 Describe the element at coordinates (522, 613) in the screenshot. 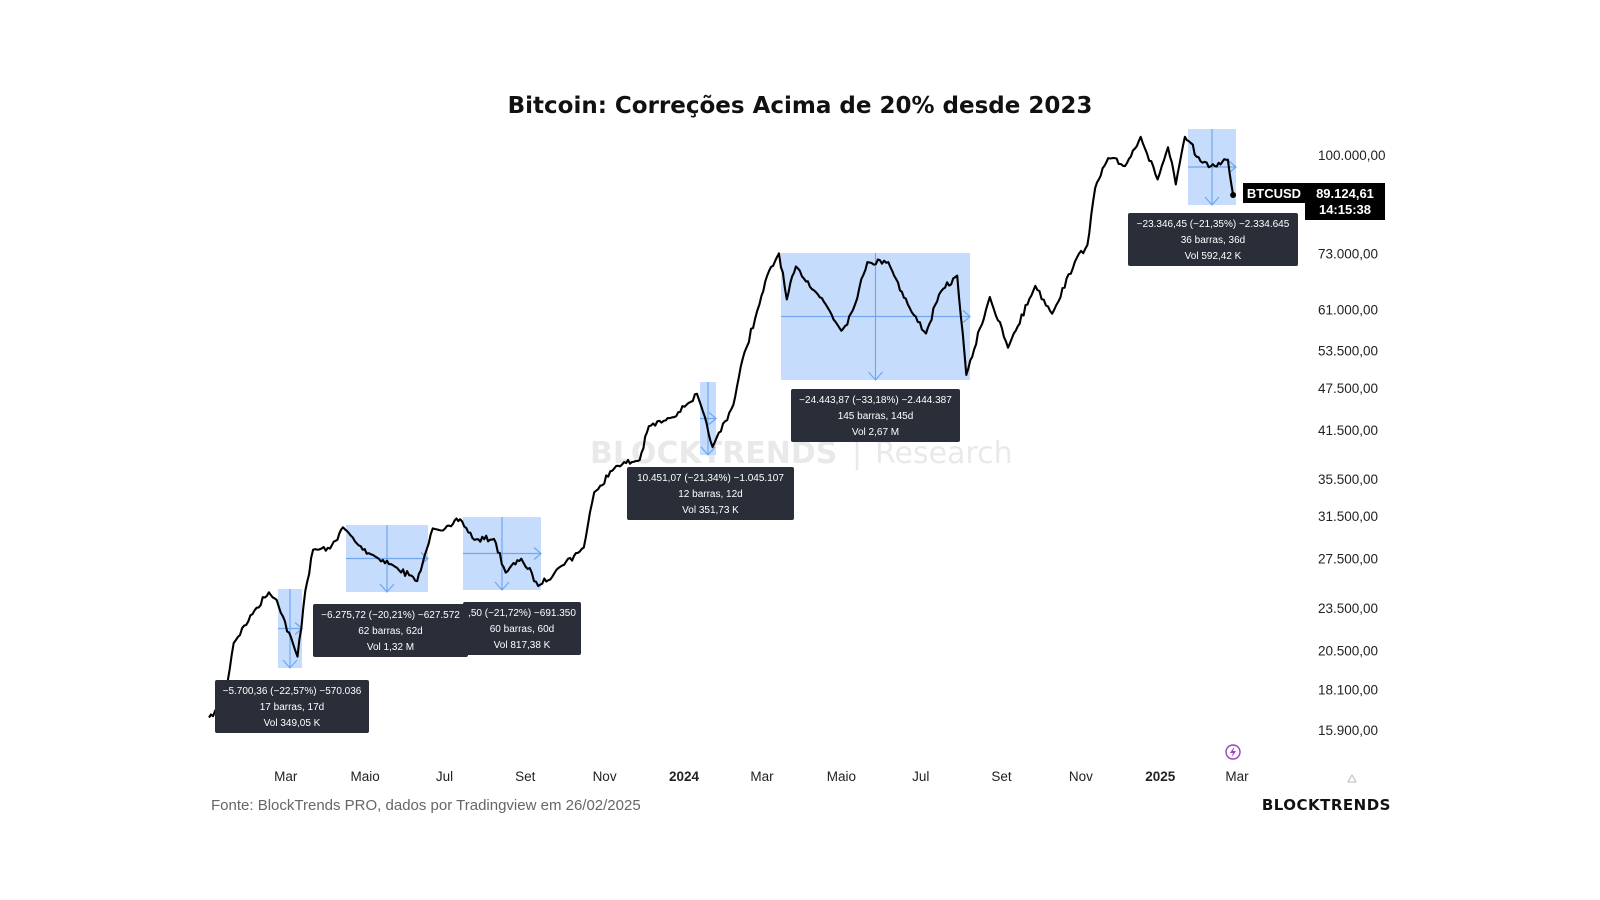

I see `correction-label-line1: ,50 (−21,72%) −691.350` at that location.